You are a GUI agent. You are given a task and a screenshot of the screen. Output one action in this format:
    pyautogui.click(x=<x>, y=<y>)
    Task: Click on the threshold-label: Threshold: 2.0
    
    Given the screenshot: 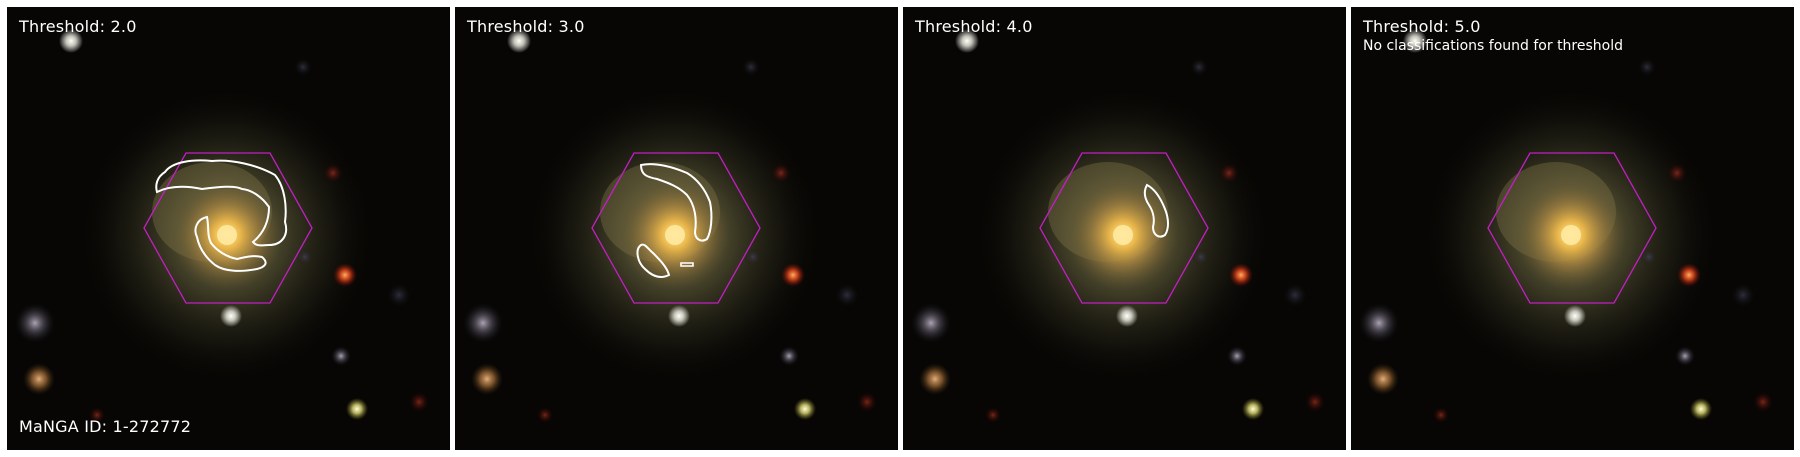 What is the action you would take?
    pyautogui.click(x=78, y=26)
    